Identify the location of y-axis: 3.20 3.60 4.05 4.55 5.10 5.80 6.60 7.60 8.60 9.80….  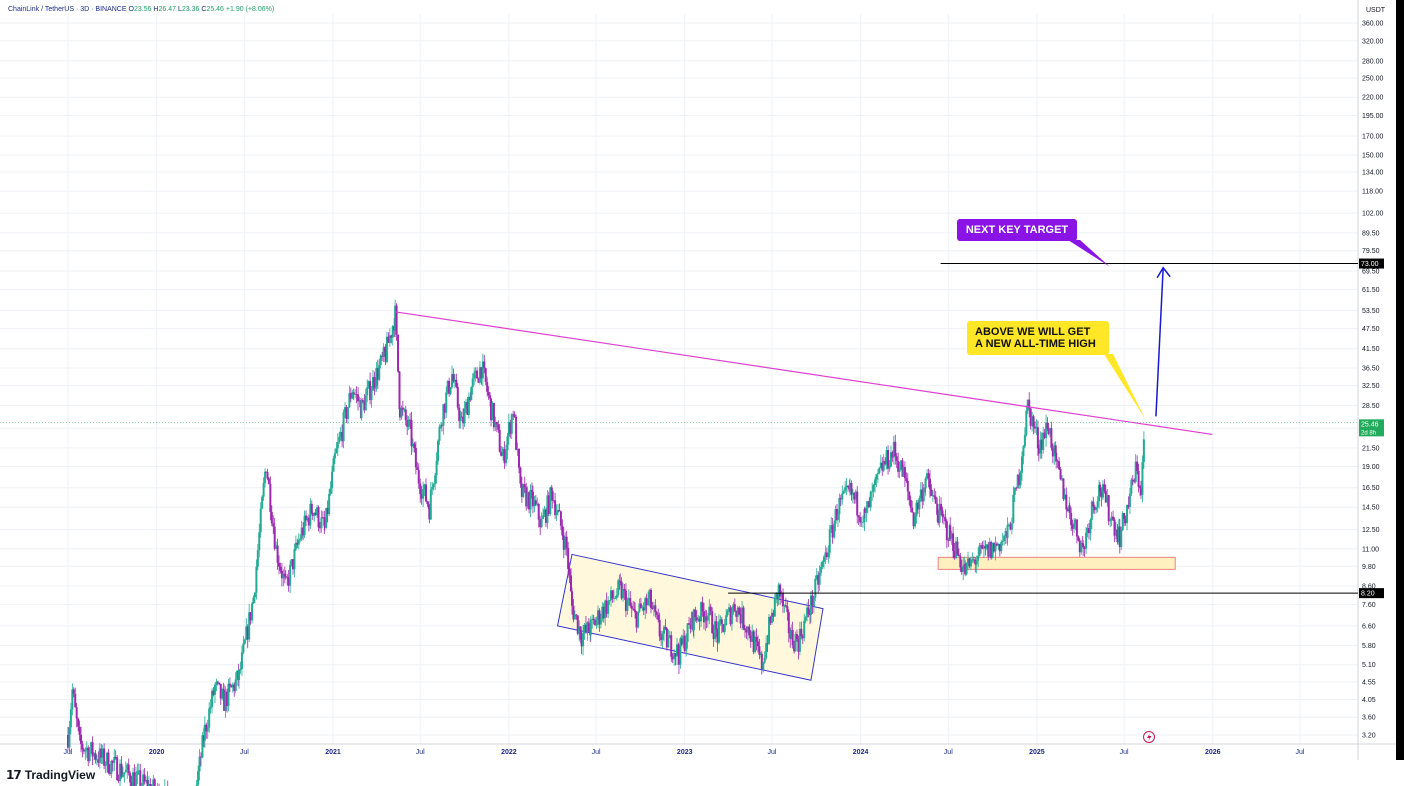
(1371, 380).